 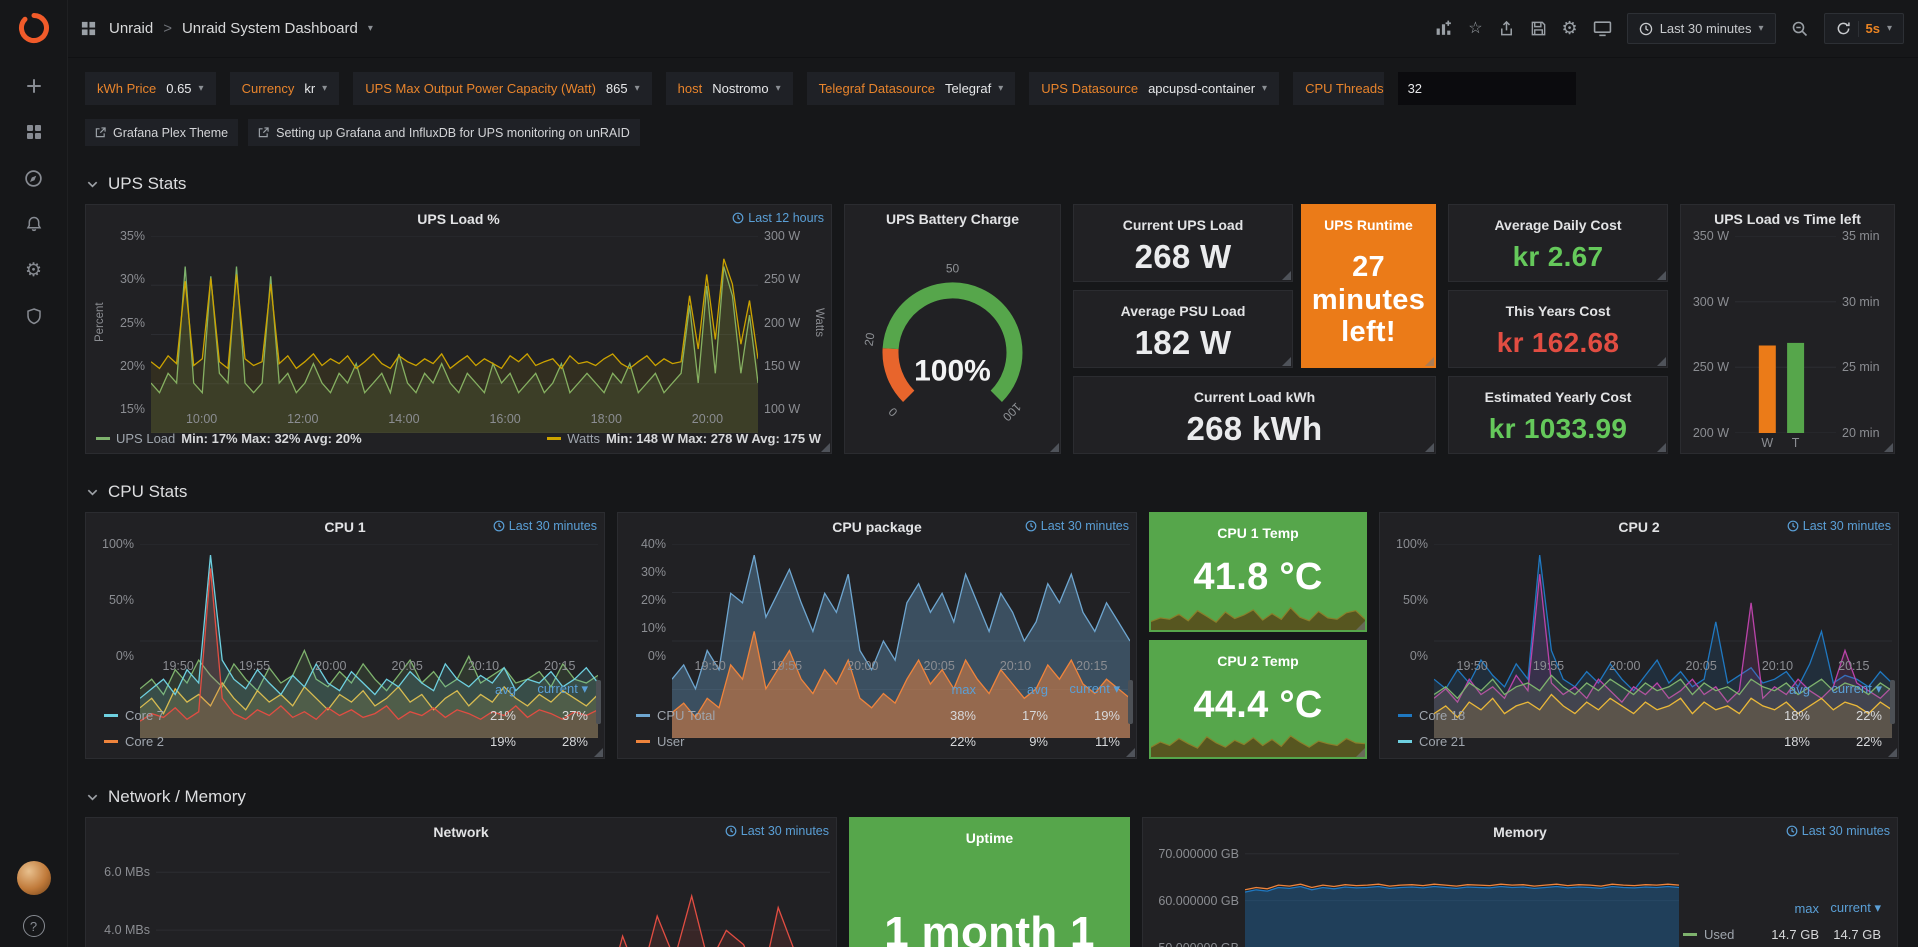 I want to click on panel-title: Network, so click(x=461, y=831).